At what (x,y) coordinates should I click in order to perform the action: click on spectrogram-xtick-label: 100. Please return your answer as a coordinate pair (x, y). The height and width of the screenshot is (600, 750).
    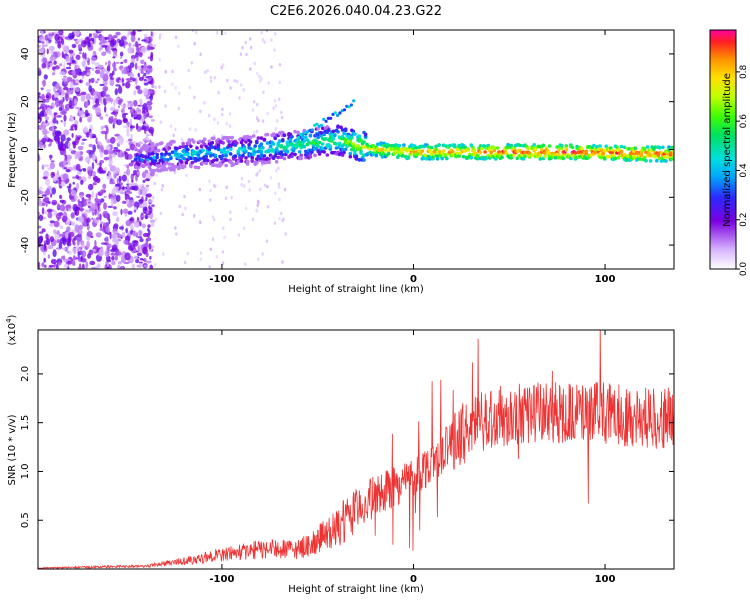
    Looking at the image, I should click on (605, 279).